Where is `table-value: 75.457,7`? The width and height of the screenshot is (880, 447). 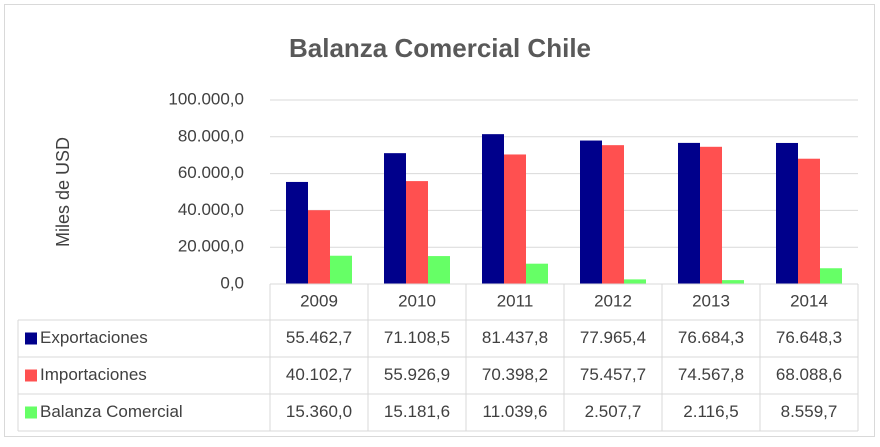 table-value: 75.457,7 is located at coordinates (613, 374).